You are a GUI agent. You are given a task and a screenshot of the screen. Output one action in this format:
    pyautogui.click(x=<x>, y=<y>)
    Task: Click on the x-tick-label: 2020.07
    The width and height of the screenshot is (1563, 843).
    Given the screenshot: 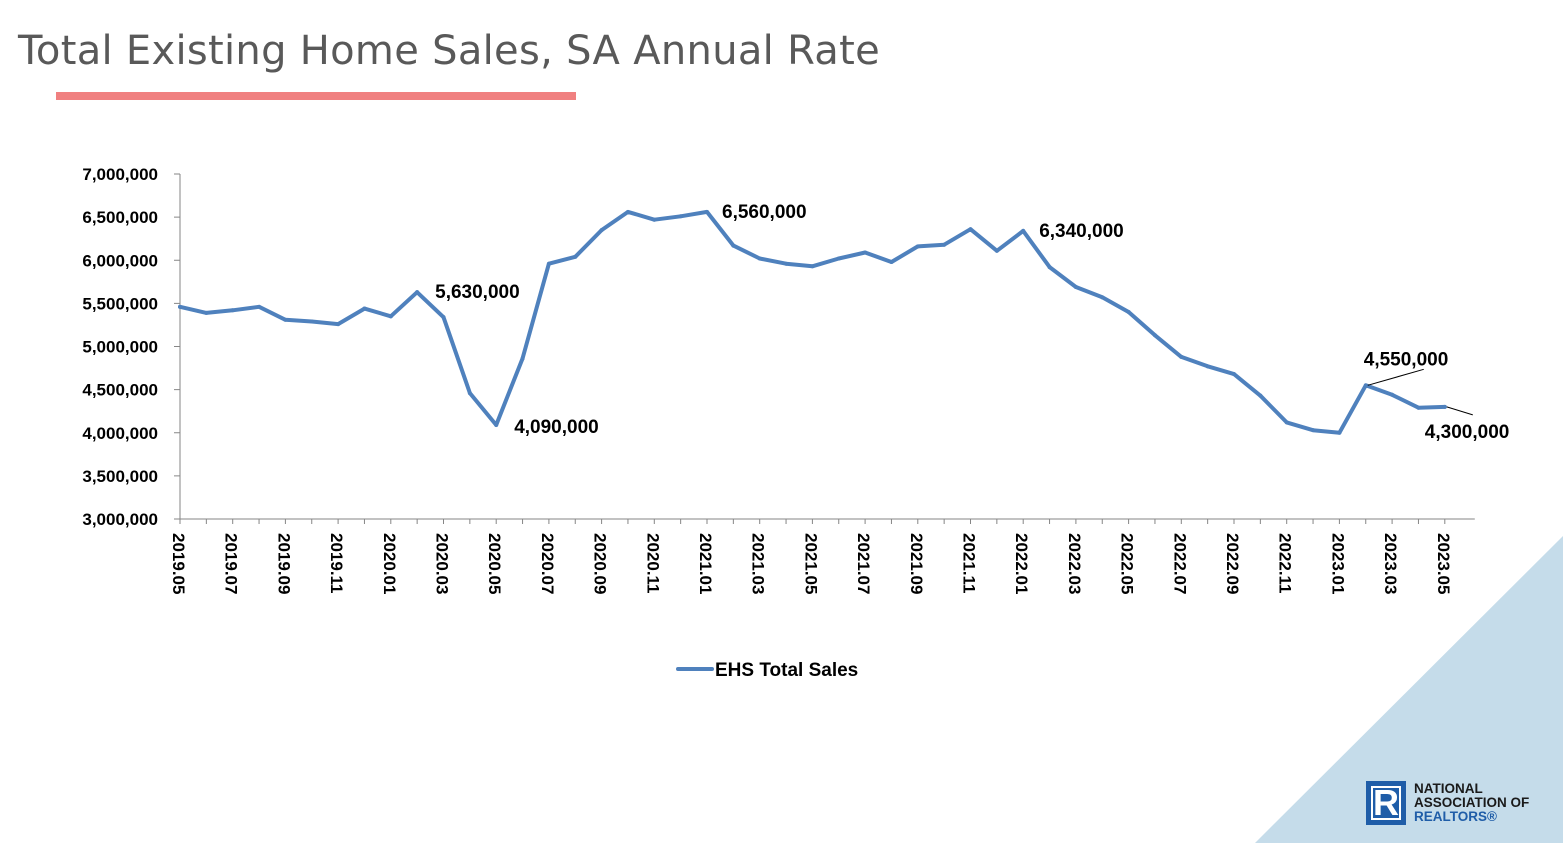 What is the action you would take?
    pyautogui.click(x=547, y=563)
    